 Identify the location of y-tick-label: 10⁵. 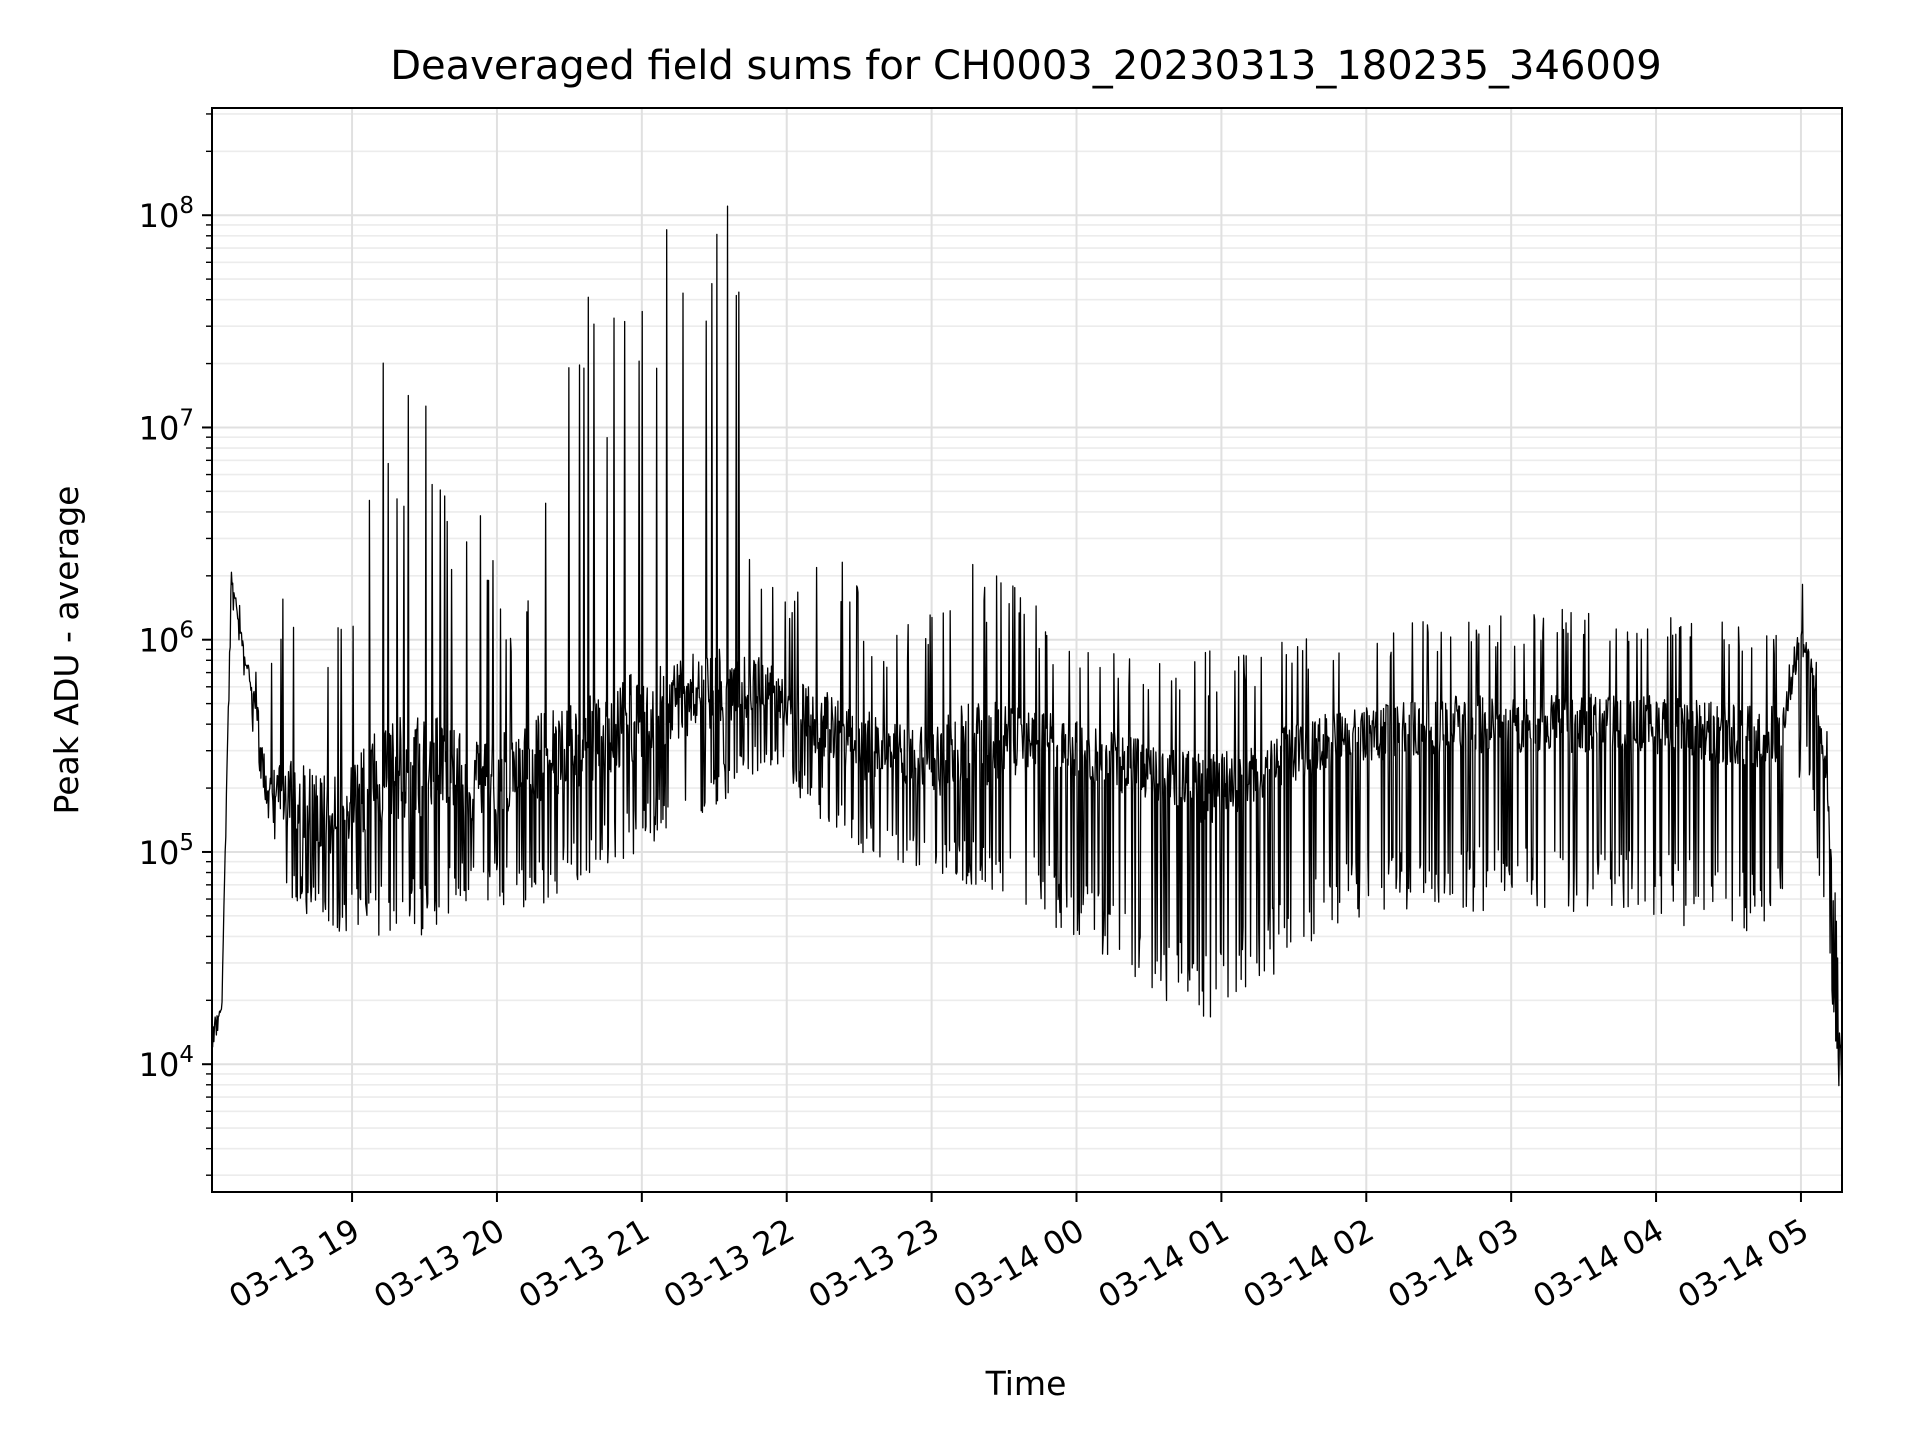
(166, 851).